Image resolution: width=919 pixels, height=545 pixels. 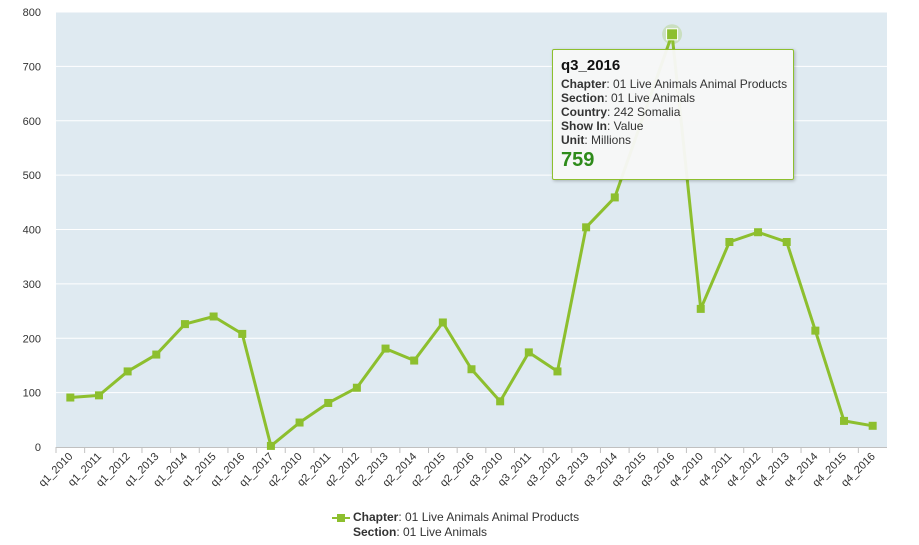 What do you see at coordinates (38, 448) in the screenshot?
I see `y-tick-label: 0` at bounding box center [38, 448].